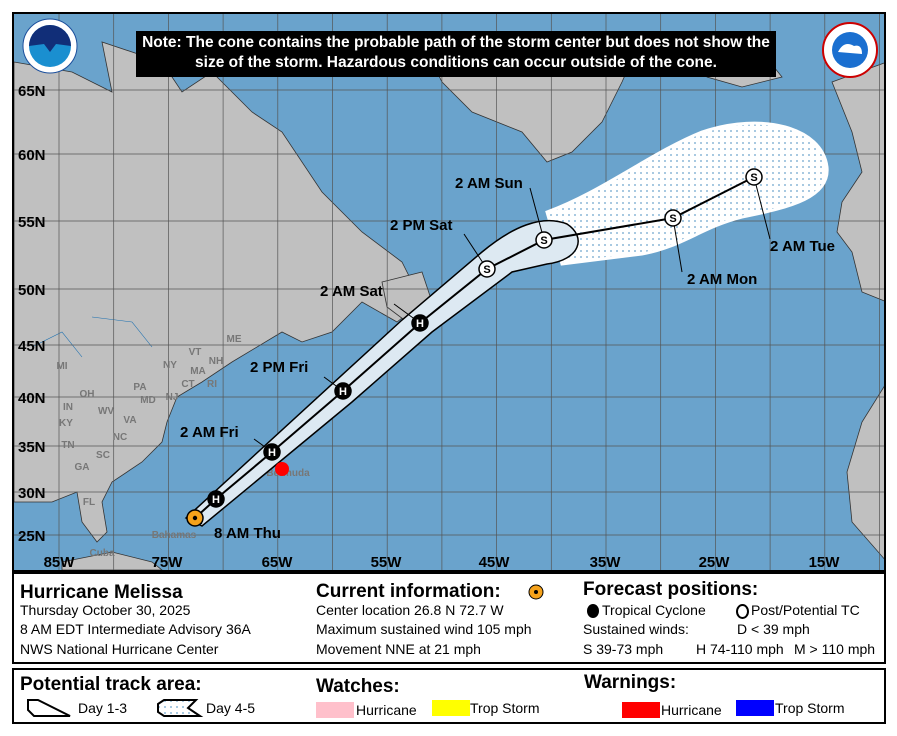 This screenshot has height=736, width=897. Describe the element at coordinates (49, 708) in the screenshot. I see `day13-cone-icon` at that location.